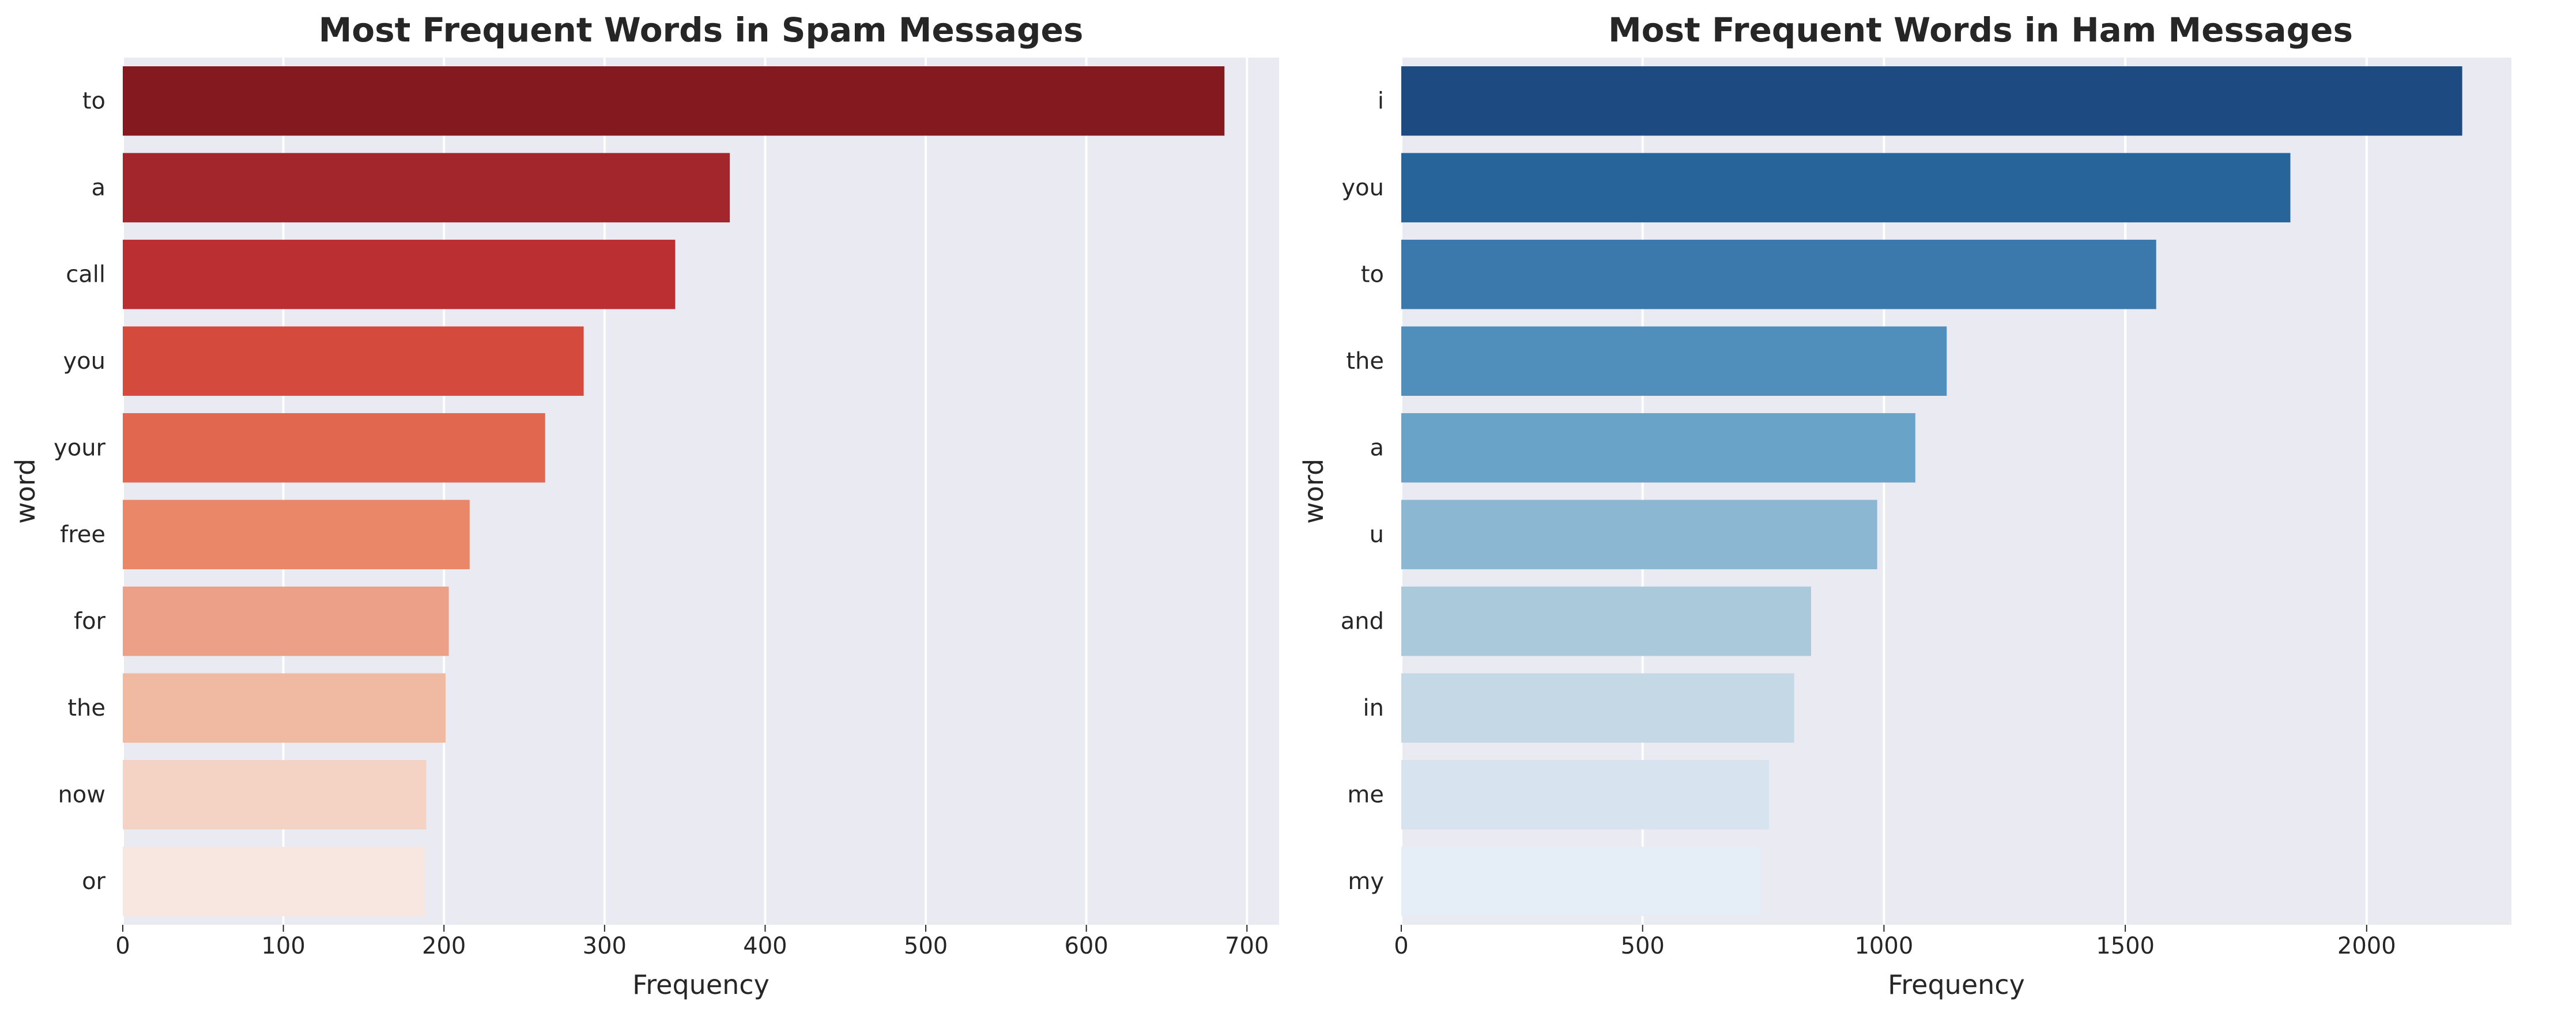 This screenshot has width=2576, height=1021. What do you see at coordinates (274, 881) in the screenshot?
I see `bar-or` at bounding box center [274, 881].